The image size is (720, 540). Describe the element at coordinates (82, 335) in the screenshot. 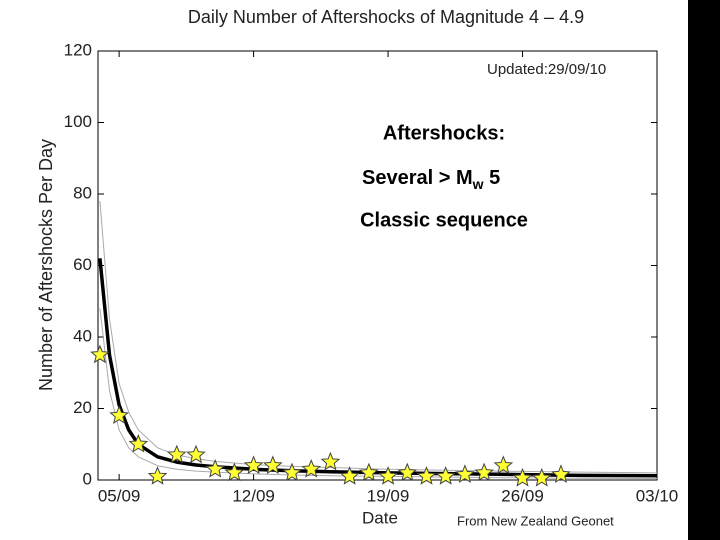

I see `y-tick-label: 40` at that location.